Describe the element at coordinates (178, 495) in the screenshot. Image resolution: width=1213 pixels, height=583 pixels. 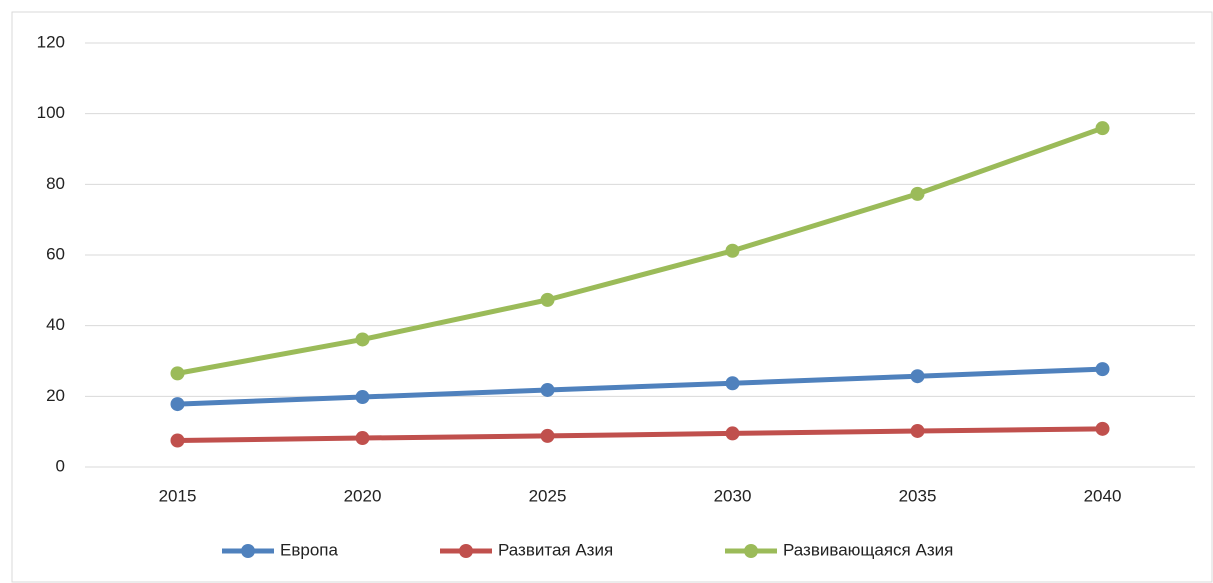
I see `x-tick-label: 2015` at that location.